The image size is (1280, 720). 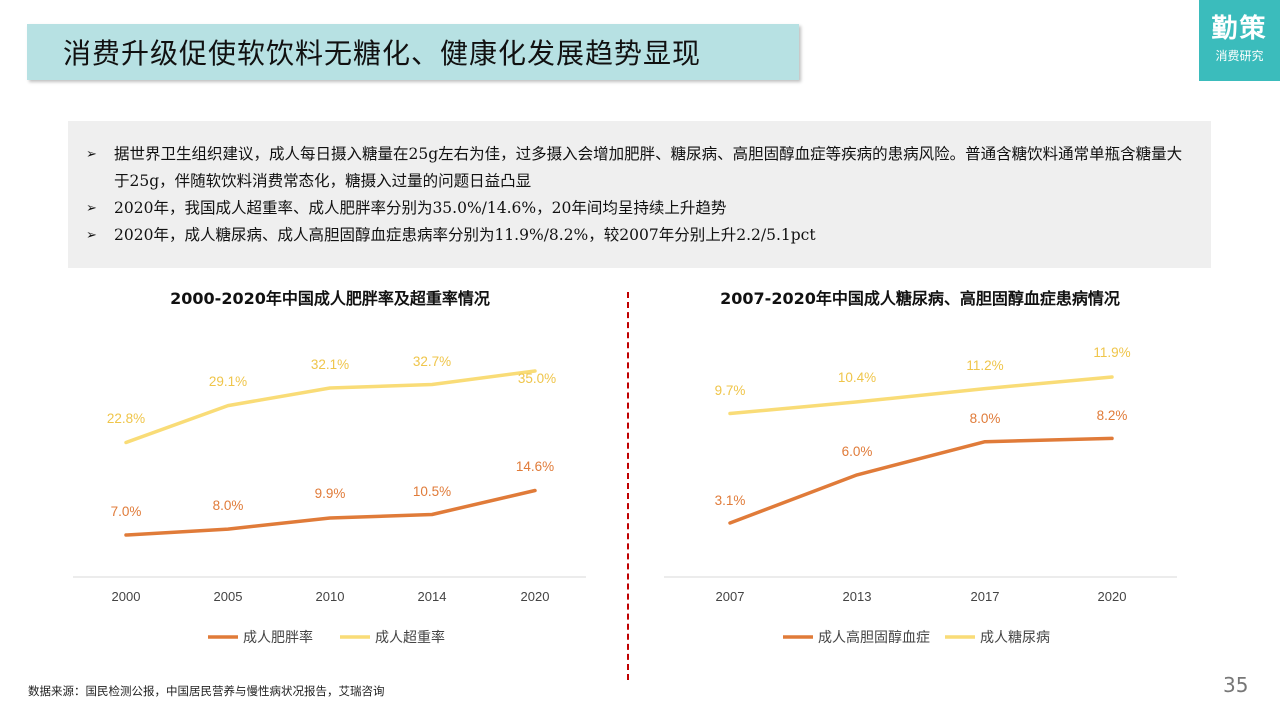 I want to click on data-source-note: 数据来源：国民检测公报，中国居民营养与慢性病状况报告，艾瑞咨询, so click(x=206, y=691).